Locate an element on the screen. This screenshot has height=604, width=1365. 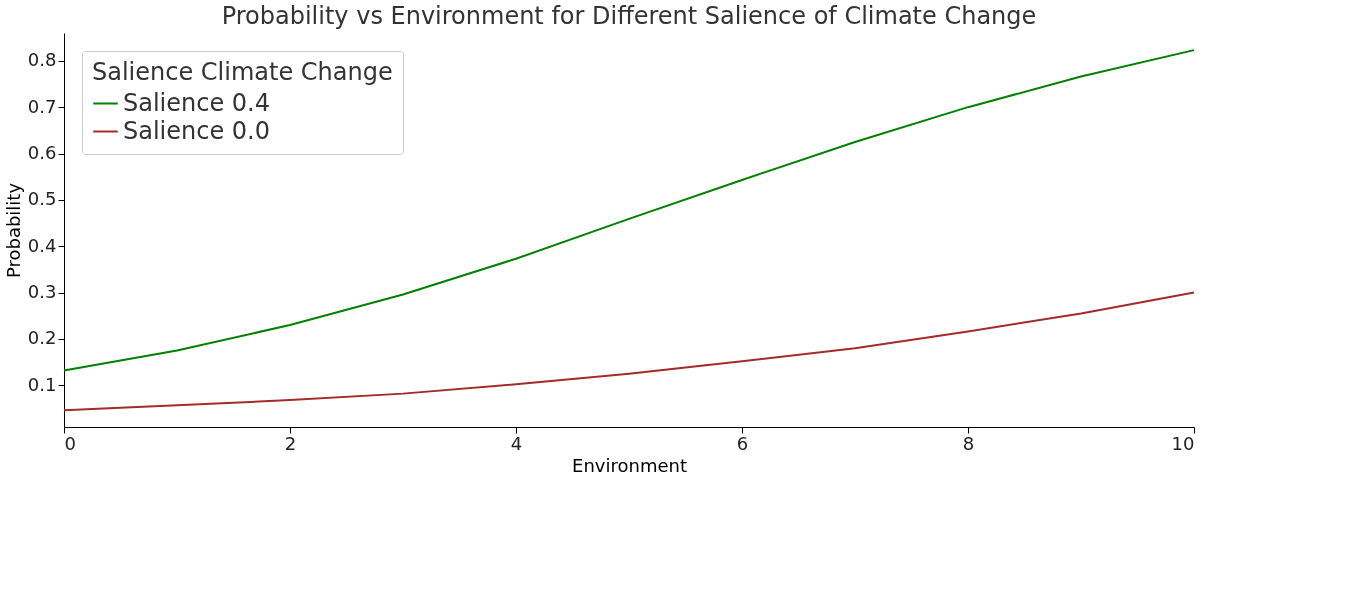
x-tick-label: 8 is located at coordinates (968, 443).